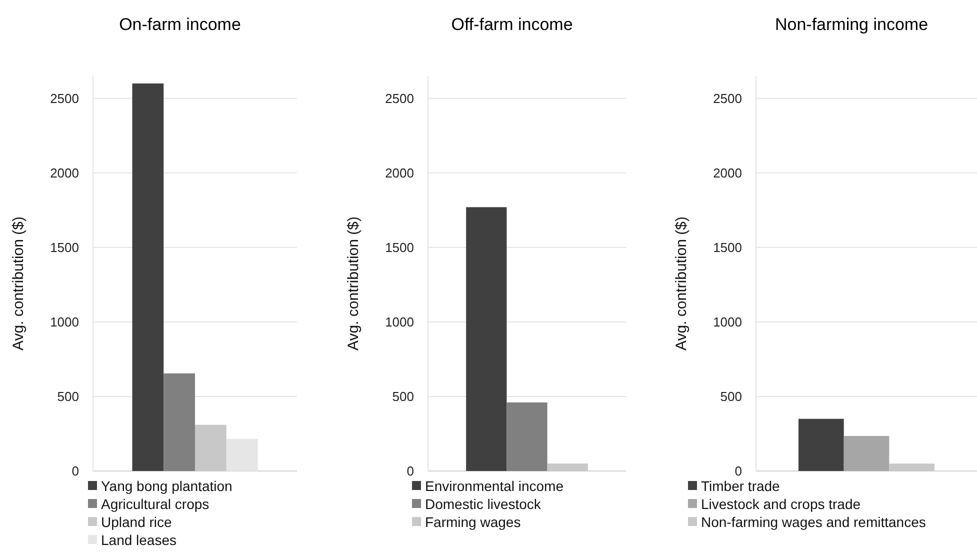  Describe the element at coordinates (813, 522) in the screenshot. I see `legend-label: Non-farming wages and remittances` at that location.